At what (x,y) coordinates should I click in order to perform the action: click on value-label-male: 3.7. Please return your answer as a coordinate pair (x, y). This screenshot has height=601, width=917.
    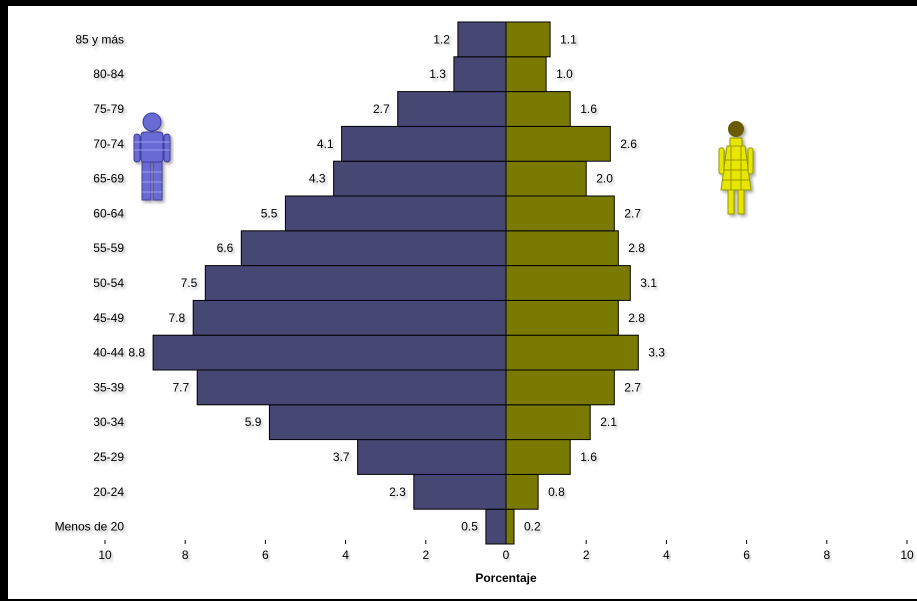
    Looking at the image, I should click on (341, 457).